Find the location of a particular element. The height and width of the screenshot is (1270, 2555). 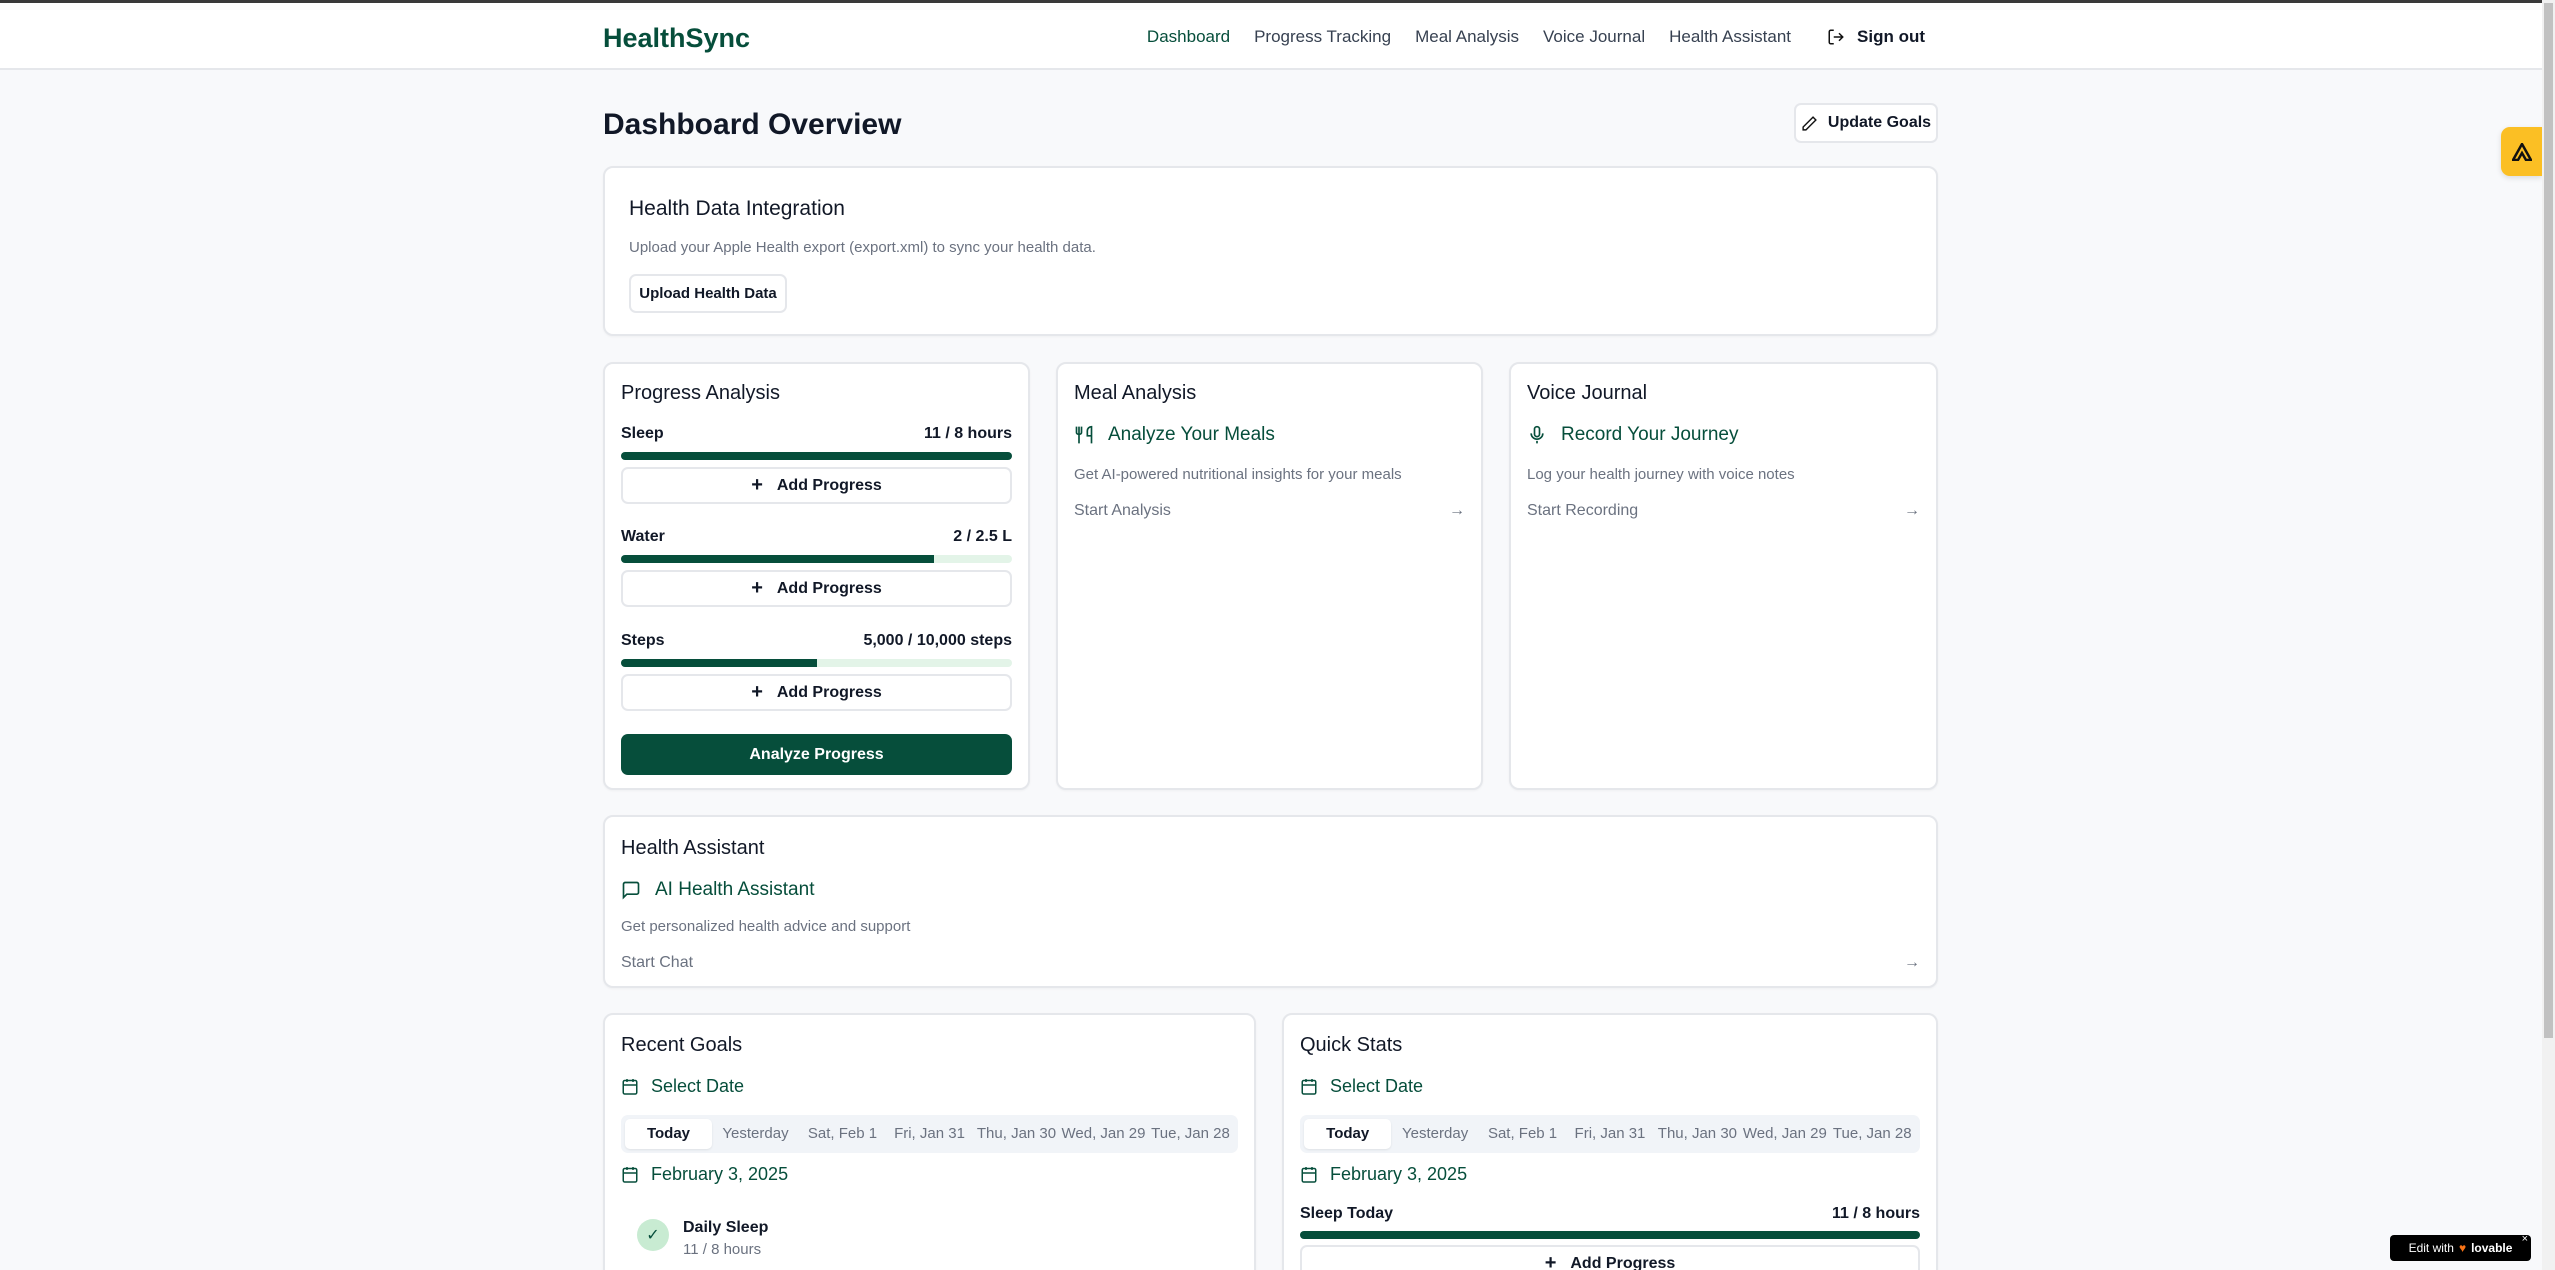

badge-brand: lovable is located at coordinates (2492, 1248).